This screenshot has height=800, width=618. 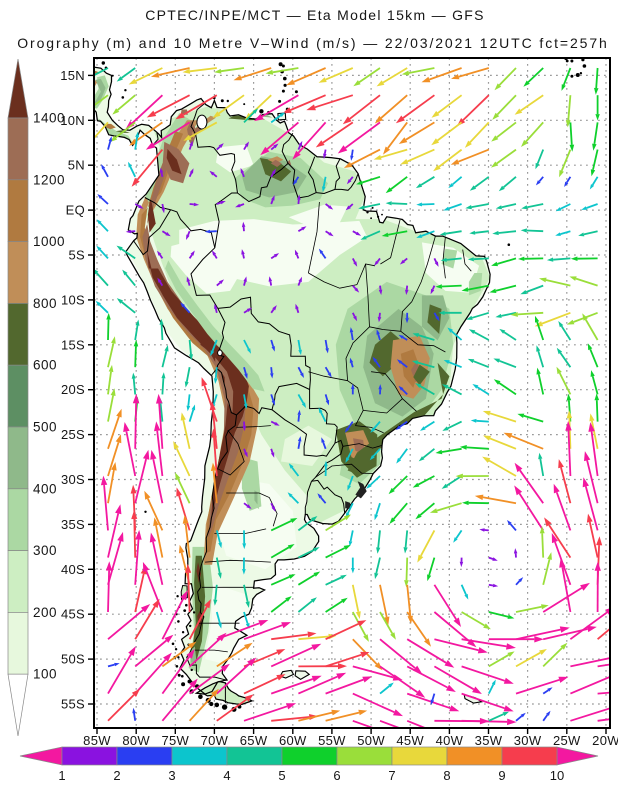 What do you see at coordinates (116, 775) in the screenshot?
I see `svg-text: 2` at bounding box center [116, 775].